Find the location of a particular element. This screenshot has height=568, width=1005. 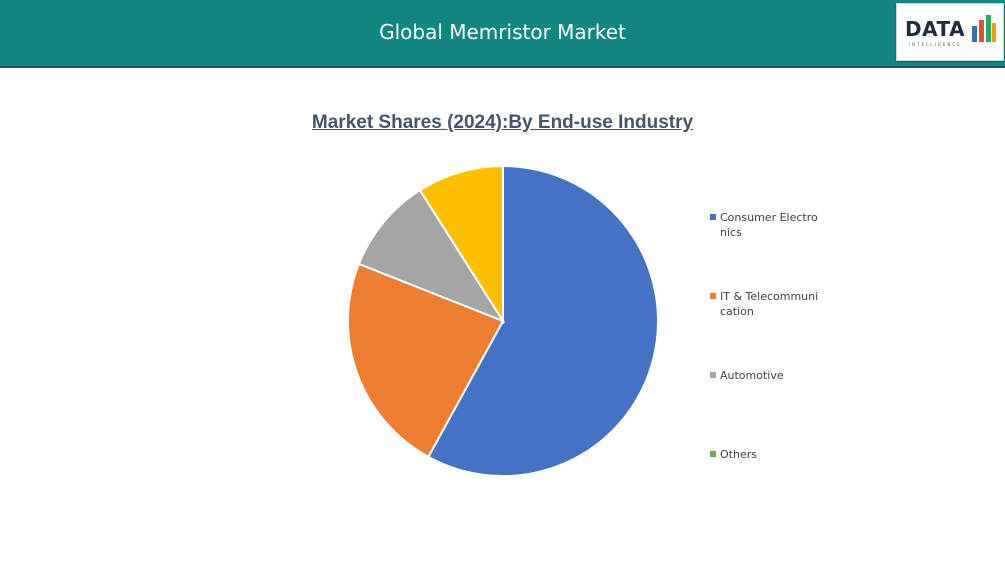

company-logo: DATA INTELLIGENCE is located at coordinates (950, 32).